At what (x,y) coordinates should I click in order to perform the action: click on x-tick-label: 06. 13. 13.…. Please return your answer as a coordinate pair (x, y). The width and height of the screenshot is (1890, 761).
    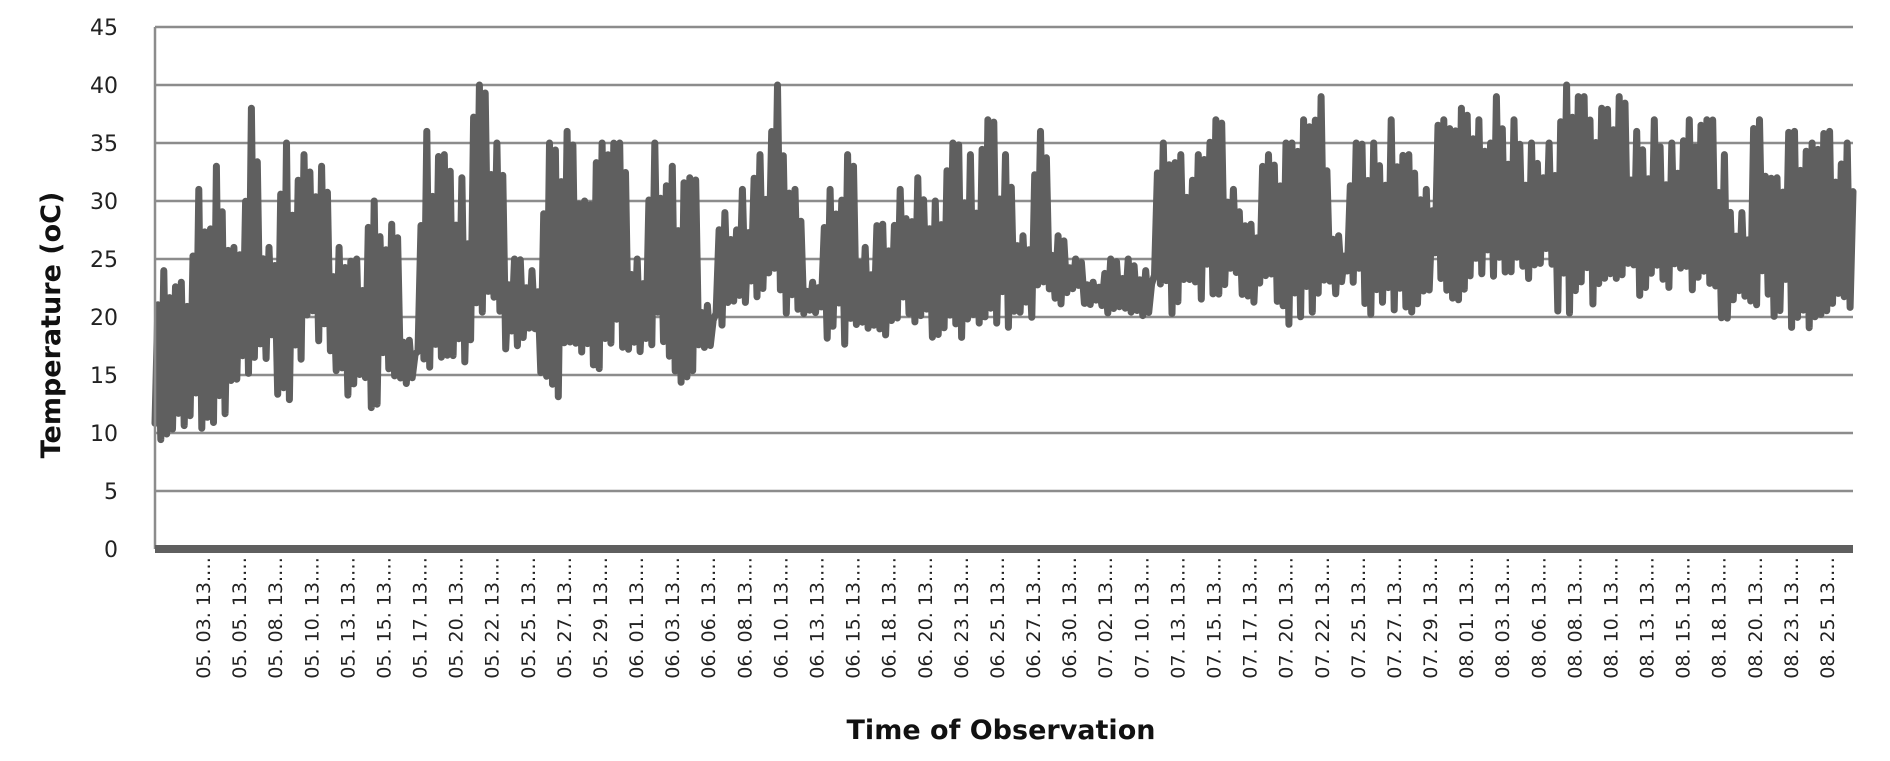
    Looking at the image, I should click on (818, 618).